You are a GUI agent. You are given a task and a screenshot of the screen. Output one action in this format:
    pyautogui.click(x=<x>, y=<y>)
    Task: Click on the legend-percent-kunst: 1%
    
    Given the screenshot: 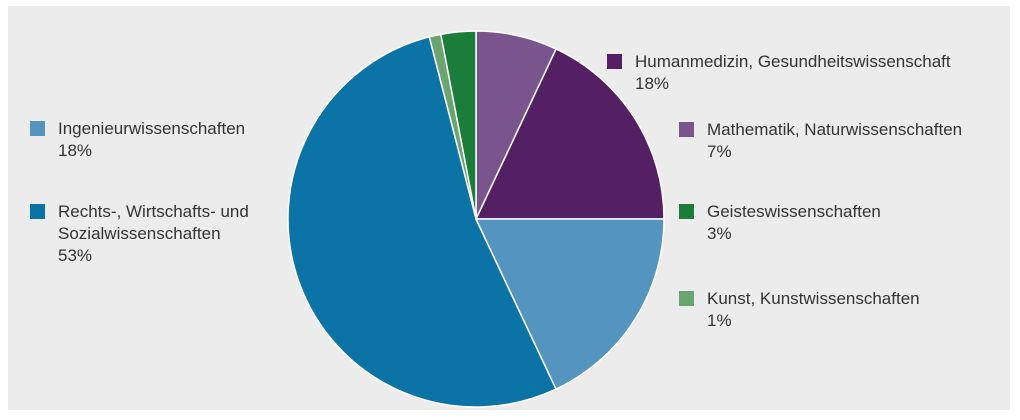 What is the action you would take?
    pyautogui.click(x=719, y=320)
    